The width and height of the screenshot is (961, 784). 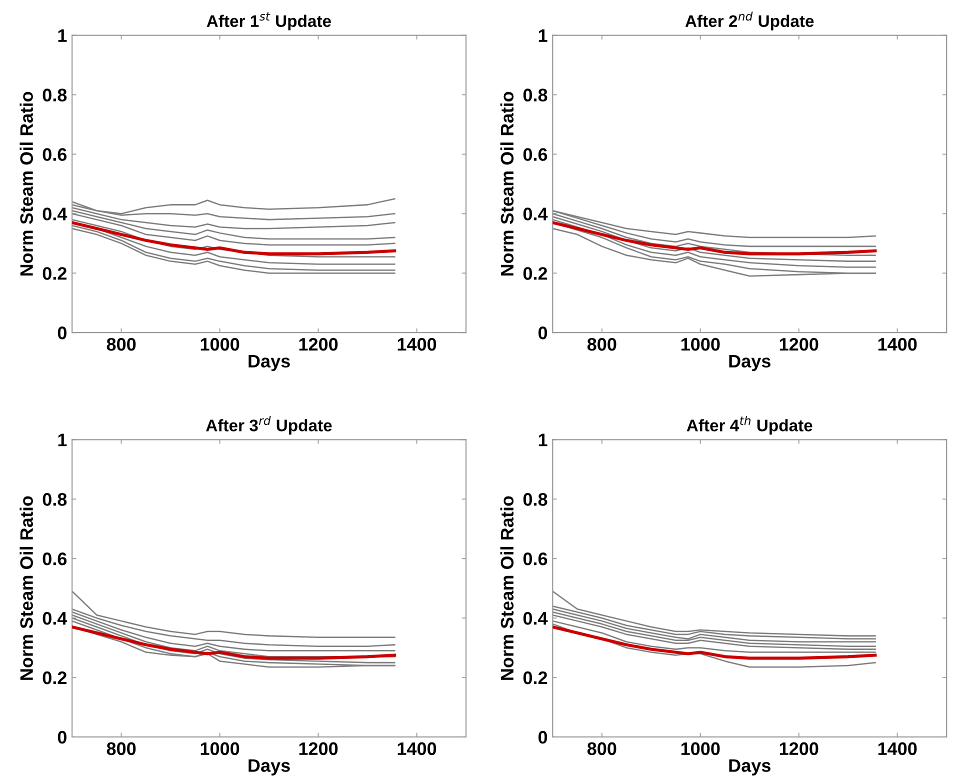 I want to click on chart-title: After 3$^{rd}$ Update, so click(x=269, y=425).